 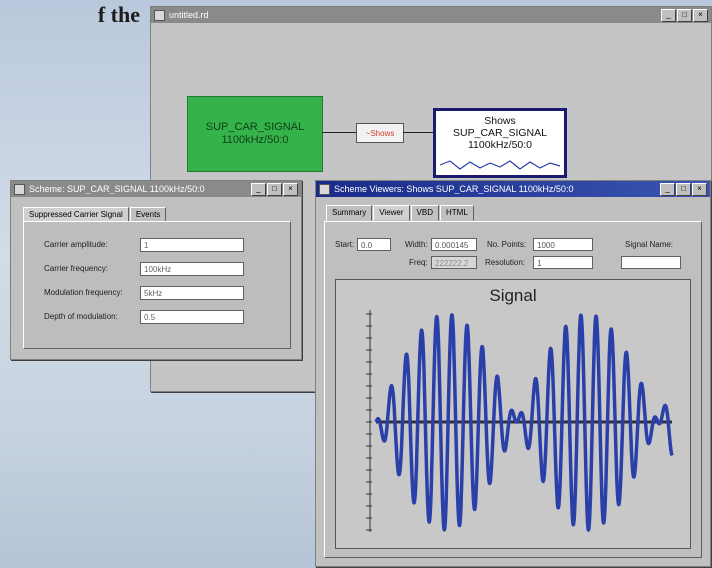 I want to click on diagram-window-titlebar: untitled.rd _ □ ×, so click(x=431, y=15).